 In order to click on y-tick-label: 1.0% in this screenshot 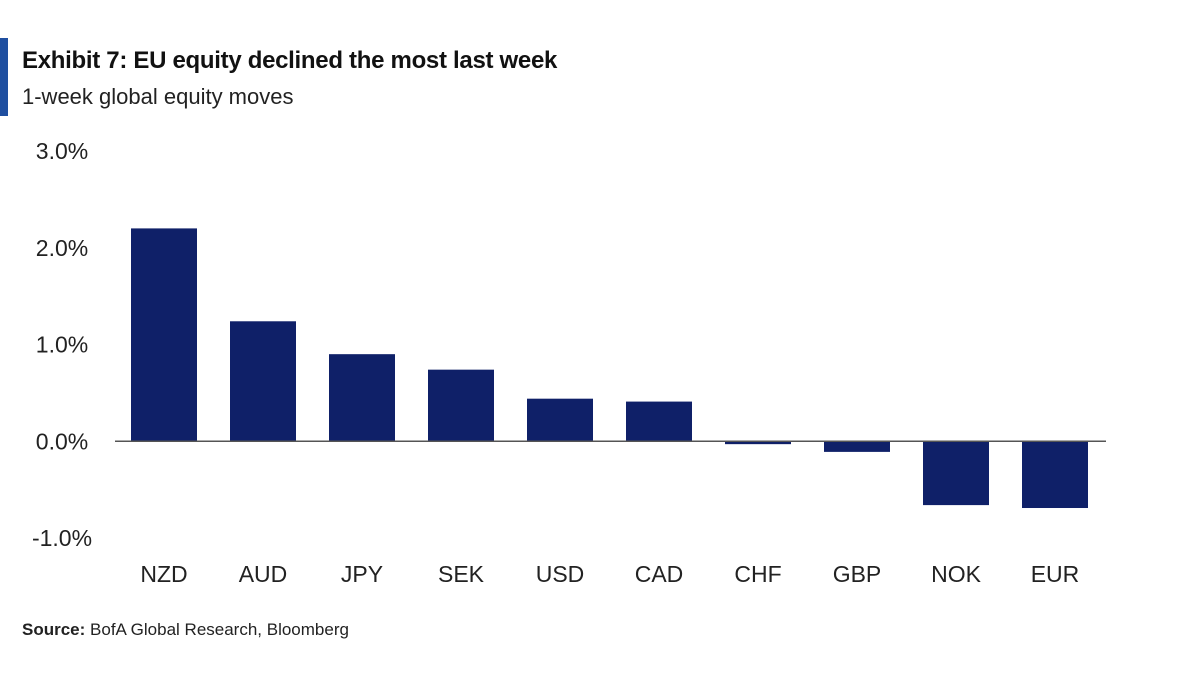, I will do `click(62, 345)`.